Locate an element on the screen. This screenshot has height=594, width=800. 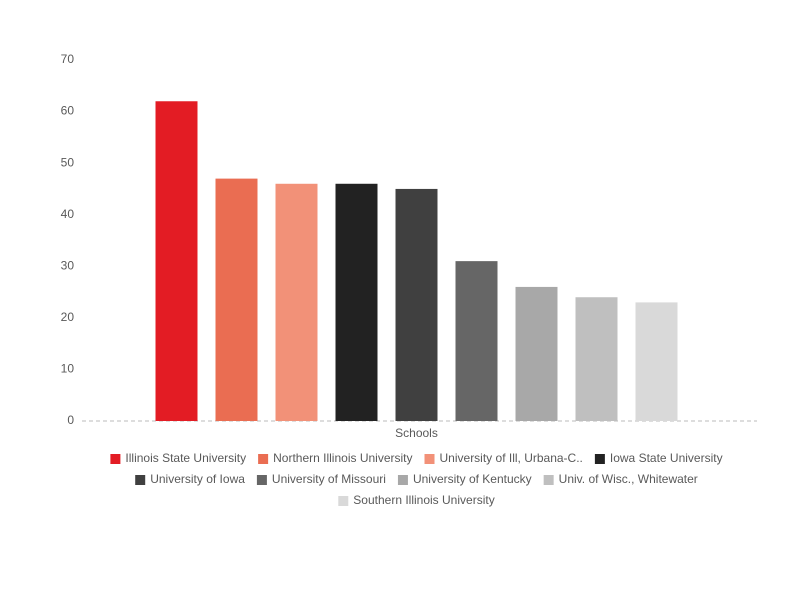
y-tick-label: 10 is located at coordinates (68, 369).